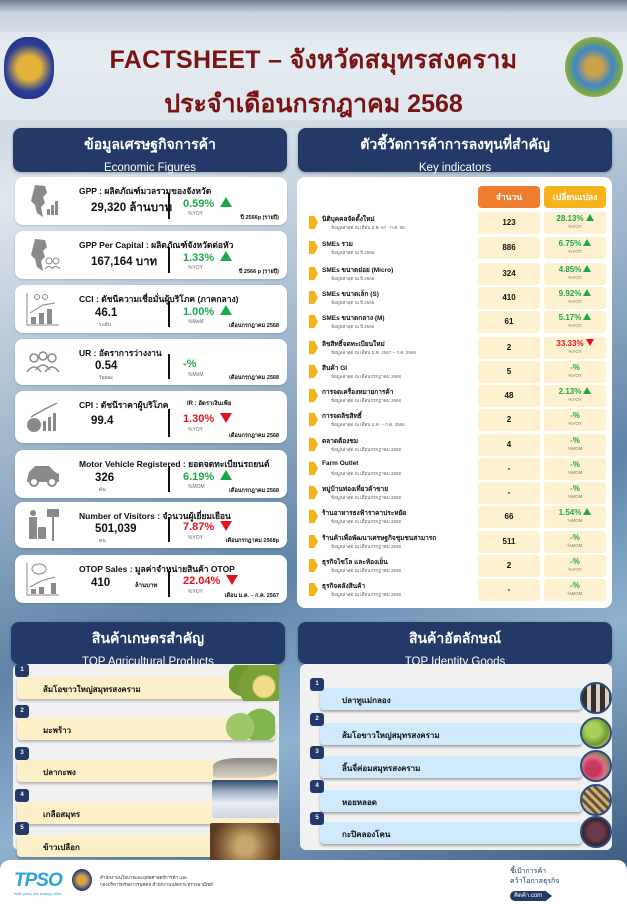 The image size is (627, 904). What do you see at coordinates (150, 168) in the screenshot?
I see `economic-heading-en: Economic Figures` at bounding box center [150, 168].